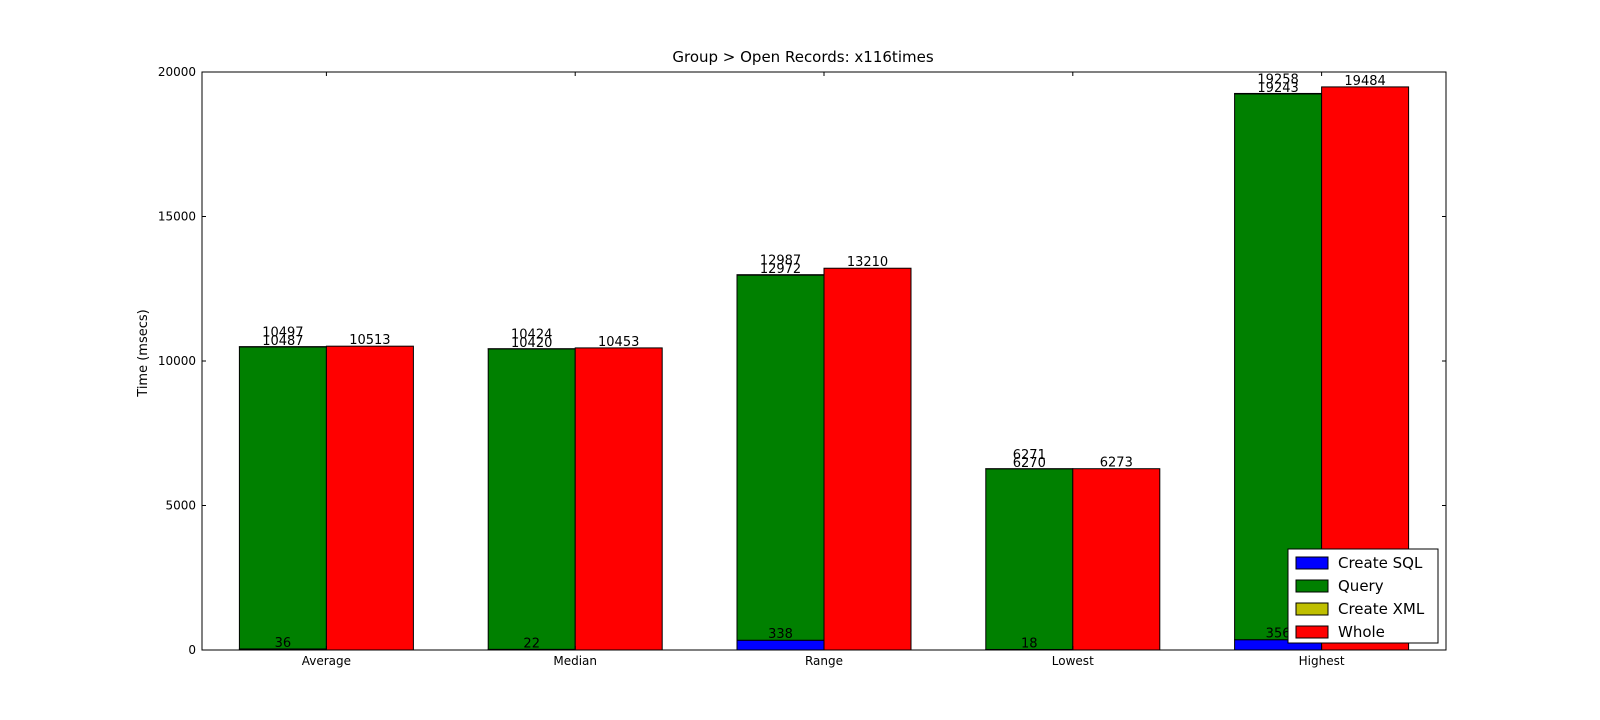 The height and width of the screenshot is (720, 1600). Describe the element at coordinates (780, 634) in the screenshot. I see `data-label-create-sql: 338` at that location.